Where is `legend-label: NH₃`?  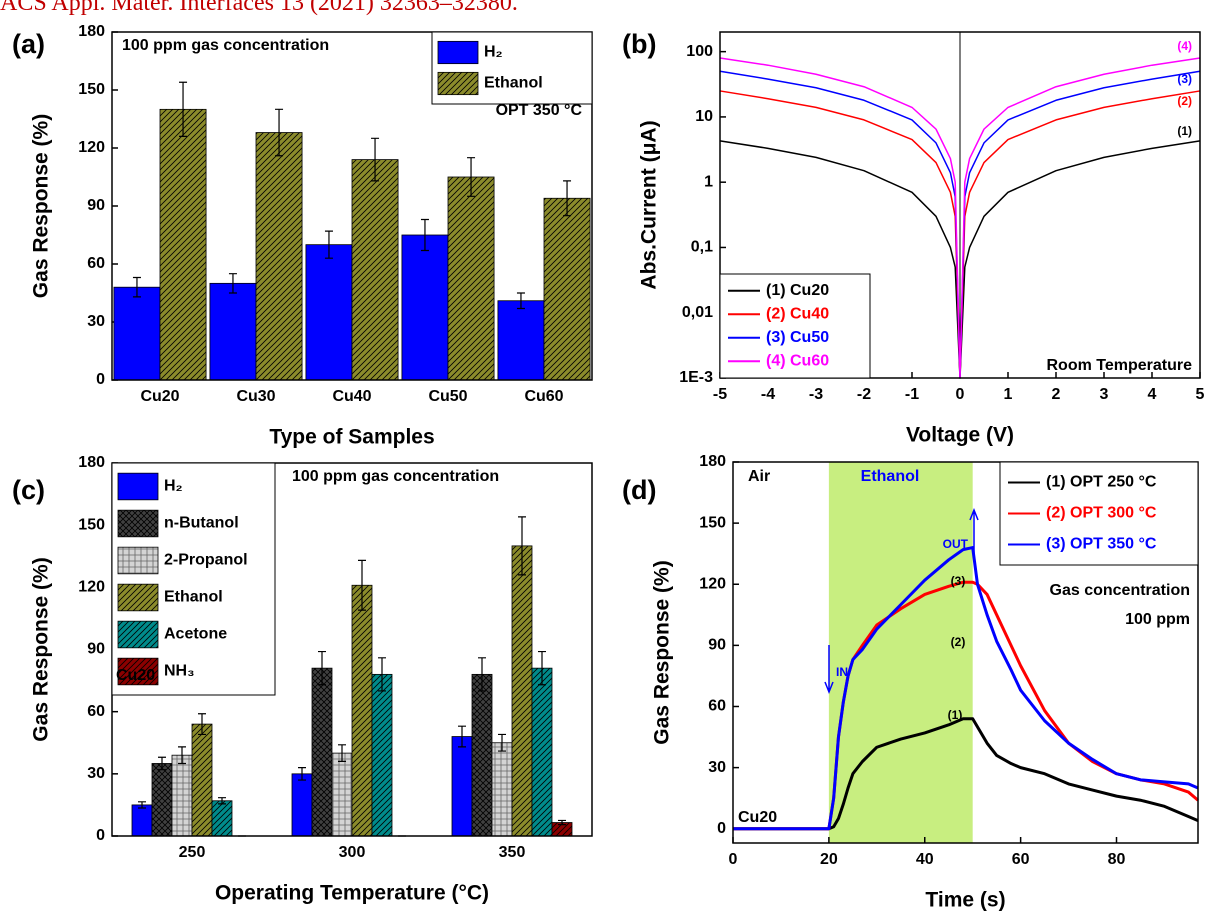 legend-label: NH₃ is located at coordinates (179, 671).